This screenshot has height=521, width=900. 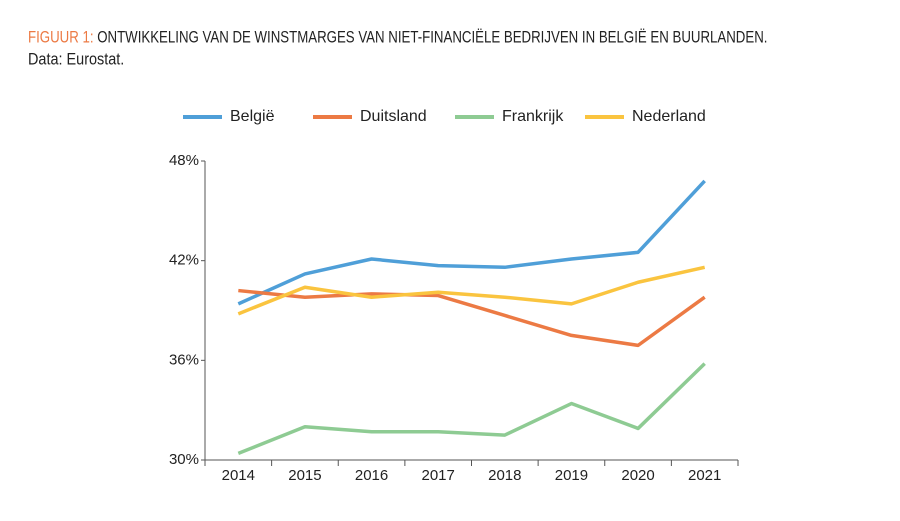 I want to click on x-tick-label: 2020, so click(x=637, y=475).